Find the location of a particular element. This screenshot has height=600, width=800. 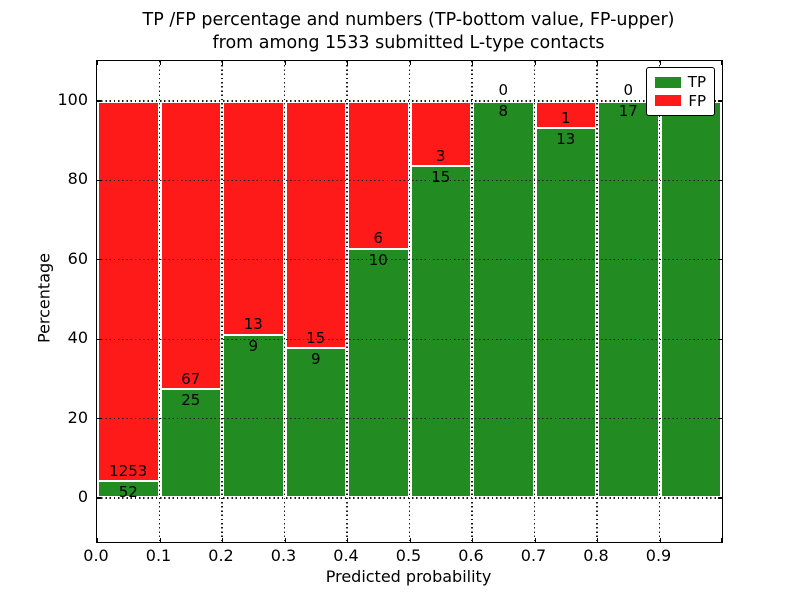

legend-item-label: FP is located at coordinates (697, 100).